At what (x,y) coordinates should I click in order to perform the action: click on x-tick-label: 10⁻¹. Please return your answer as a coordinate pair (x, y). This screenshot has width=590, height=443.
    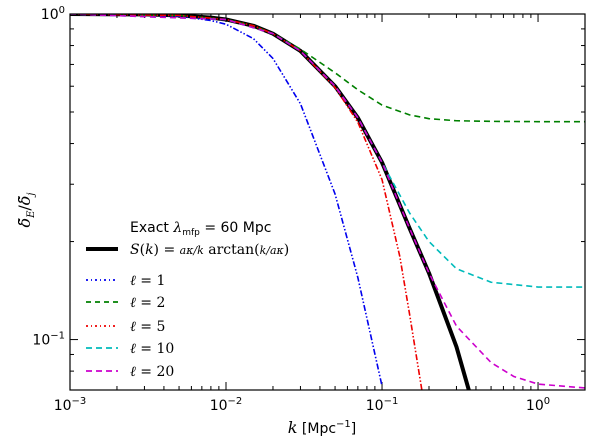
    Looking at the image, I should click on (382, 405).